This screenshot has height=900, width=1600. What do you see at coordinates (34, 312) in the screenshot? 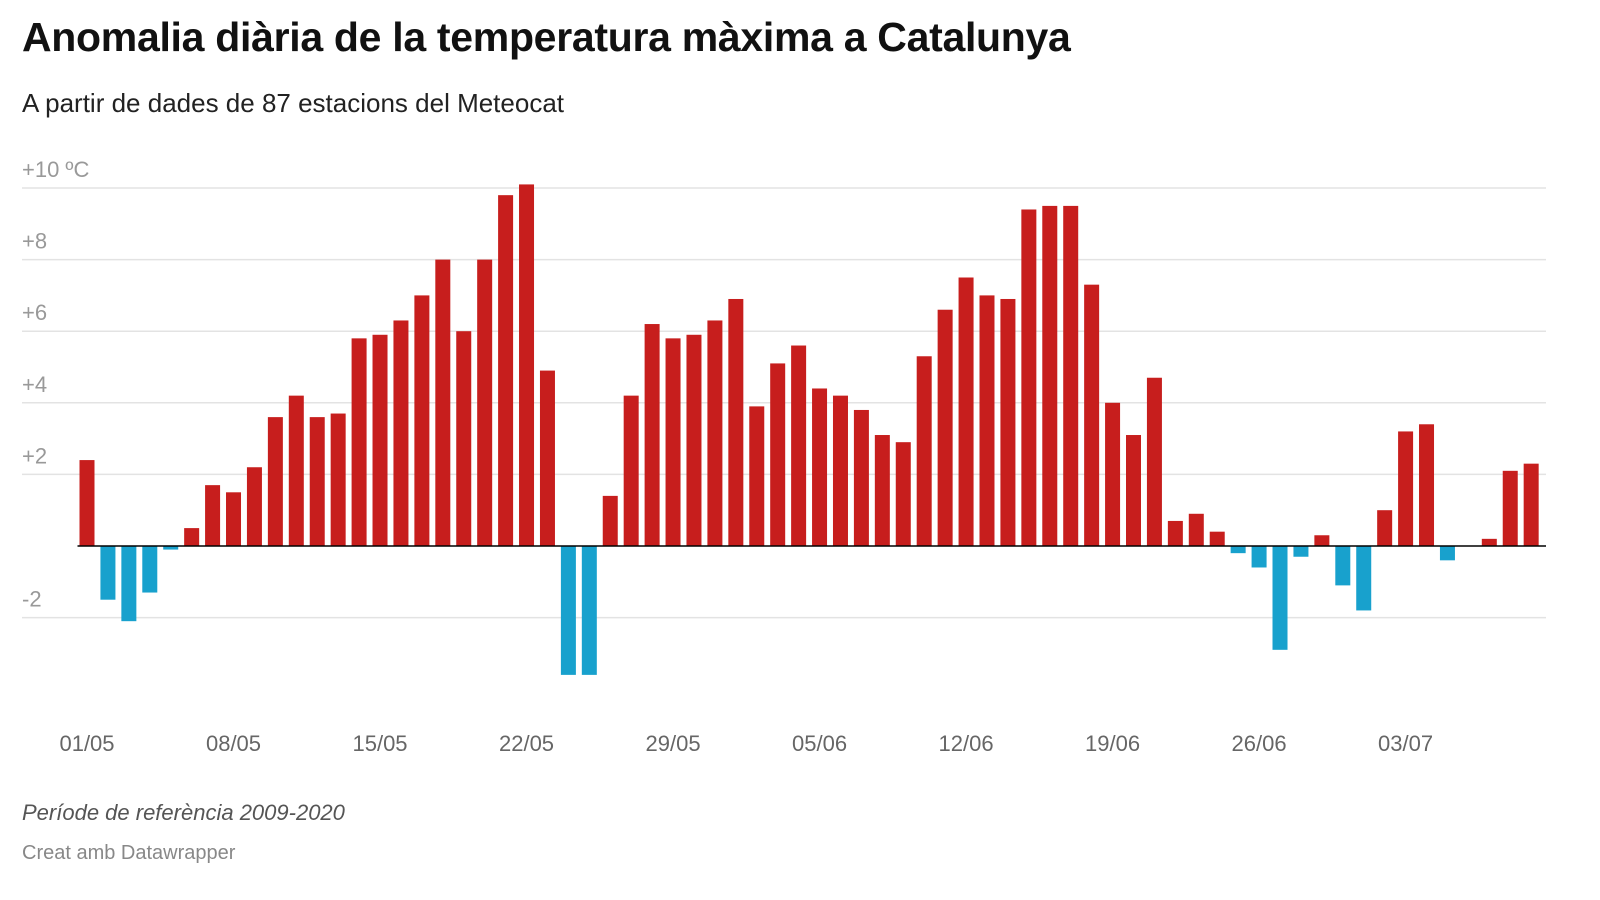
I see `y-tick-label: +6` at bounding box center [34, 312].